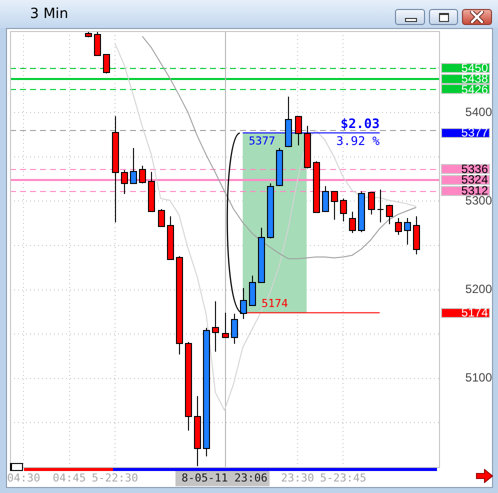  What do you see at coordinates (478, 111) in the screenshot?
I see `y-tick-label: 5400` at bounding box center [478, 111].